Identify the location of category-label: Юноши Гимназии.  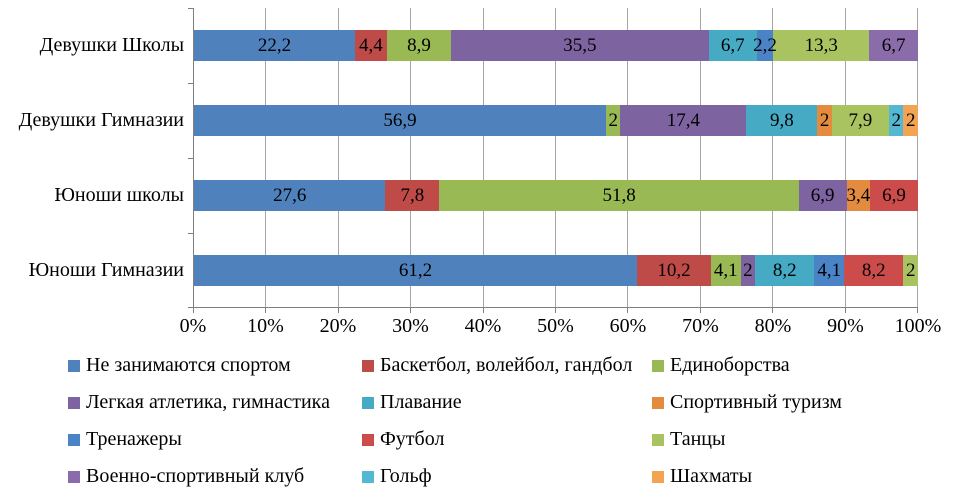
(106, 270).